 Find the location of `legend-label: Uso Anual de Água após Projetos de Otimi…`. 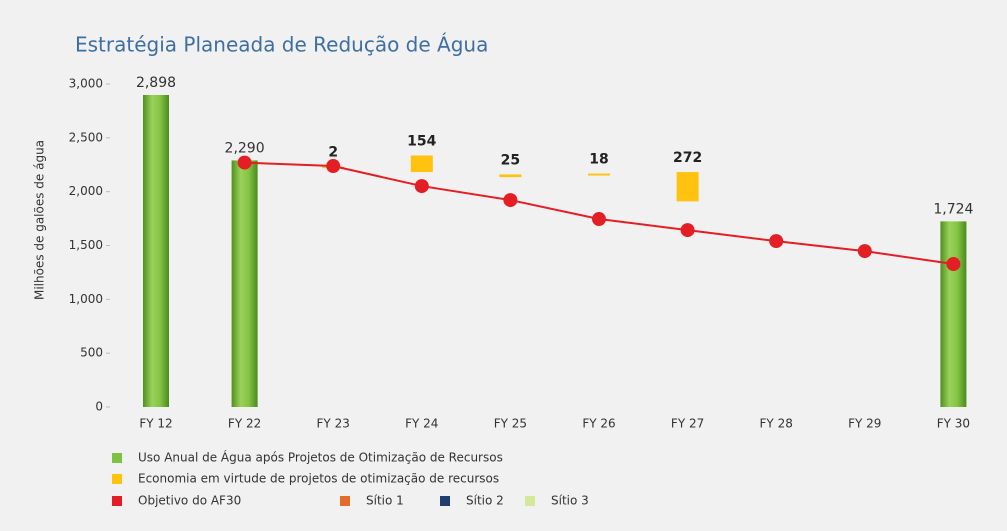

legend-label: Uso Anual de Água após Projetos de Otimi… is located at coordinates (320, 457).